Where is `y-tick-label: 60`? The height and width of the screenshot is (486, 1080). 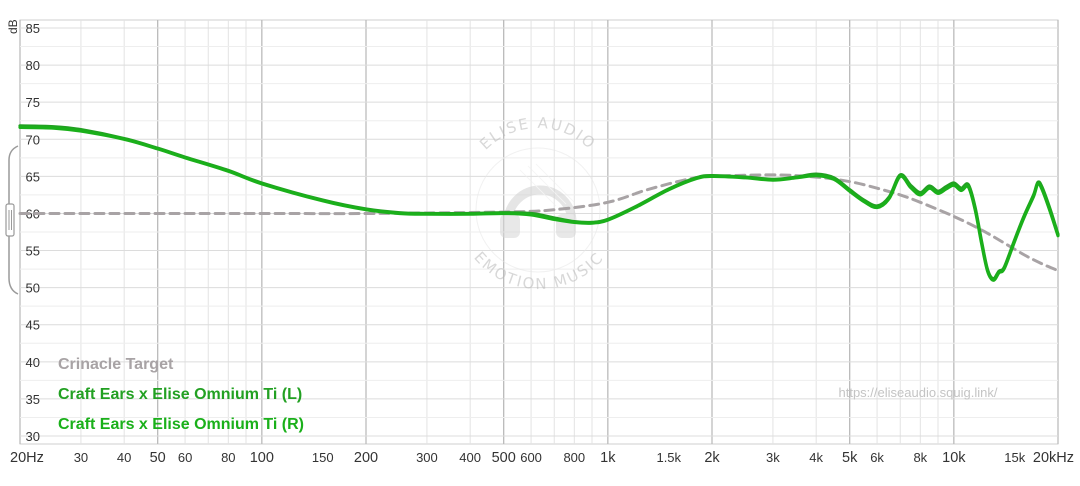
y-tick-label: 60 is located at coordinates (33, 213).